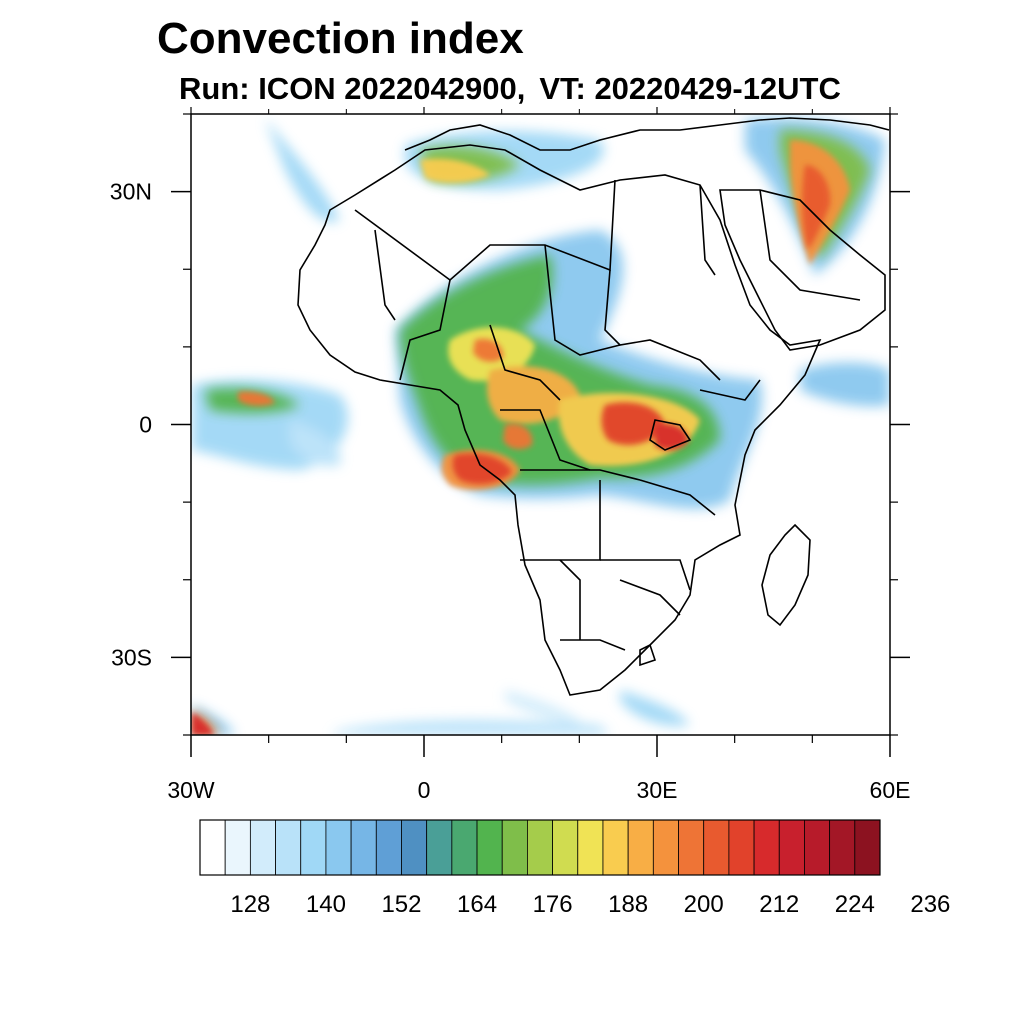  What do you see at coordinates (145, 425) in the screenshot?
I see `y-tick-label: 0` at bounding box center [145, 425].